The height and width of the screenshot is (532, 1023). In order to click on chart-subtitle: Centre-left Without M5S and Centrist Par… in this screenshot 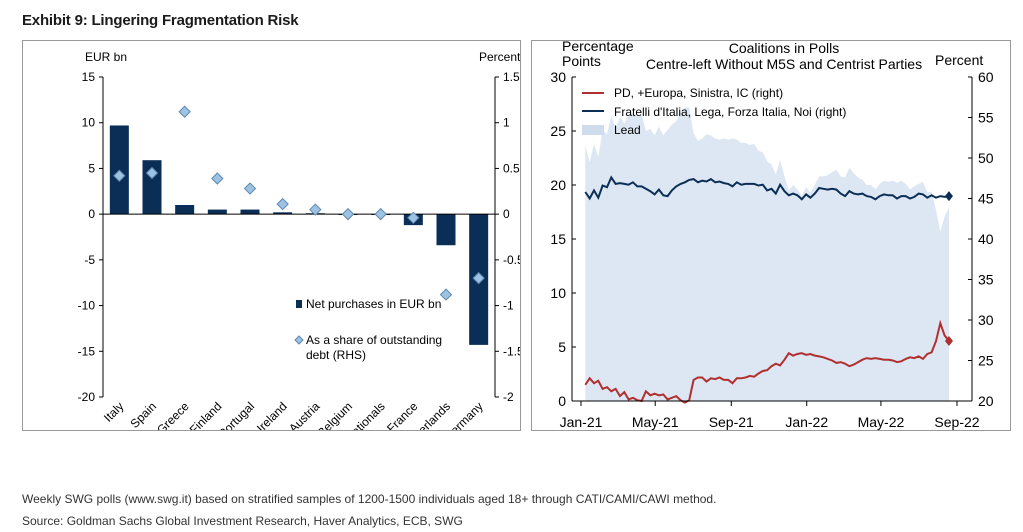, I will do `click(784, 64)`.